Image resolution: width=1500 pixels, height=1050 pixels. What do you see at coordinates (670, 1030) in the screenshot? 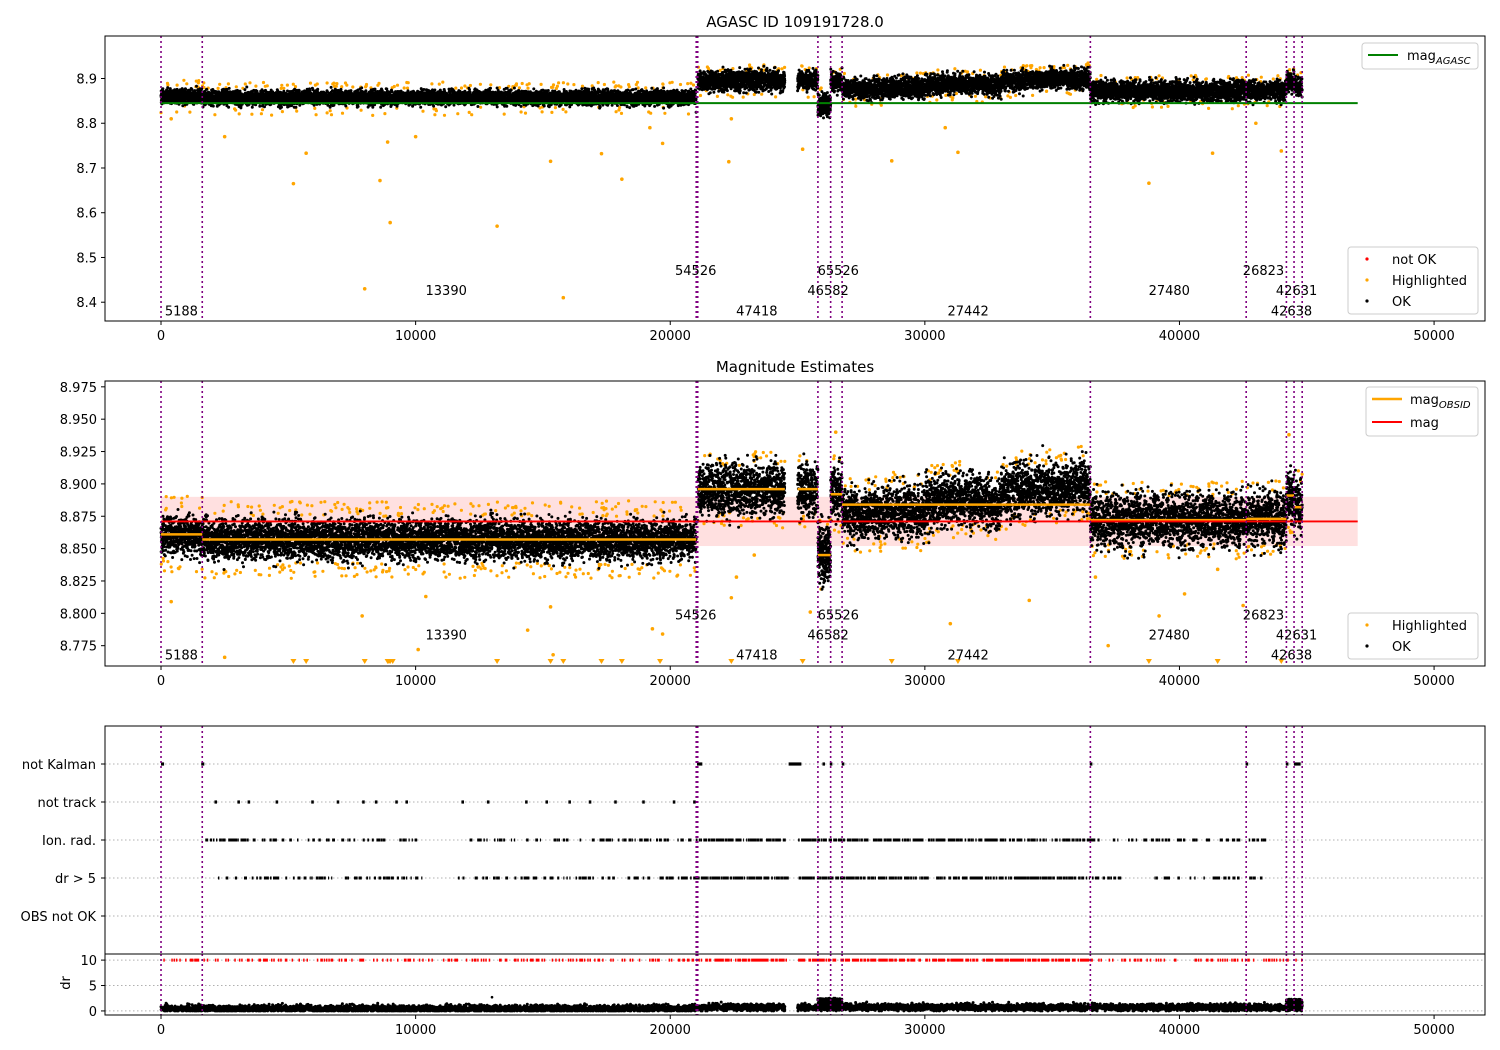
I see `panel4-xtick-label: 20000` at bounding box center [670, 1030].